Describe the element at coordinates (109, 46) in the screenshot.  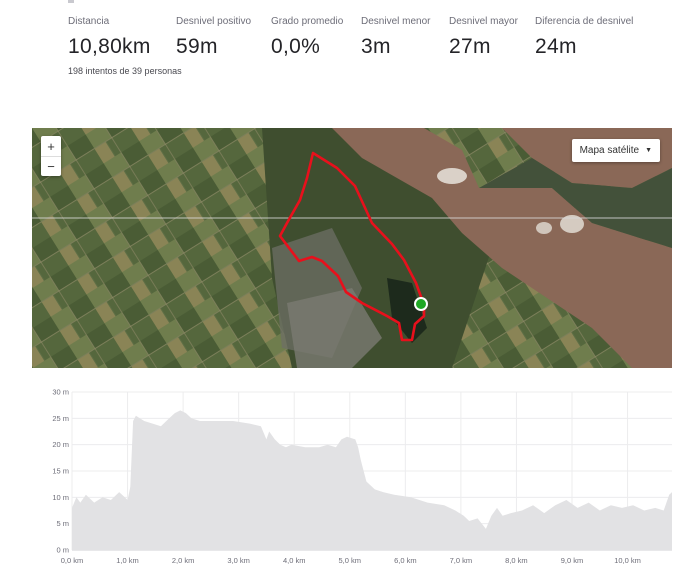
I see `stat-distance-value: 10,80km` at that location.